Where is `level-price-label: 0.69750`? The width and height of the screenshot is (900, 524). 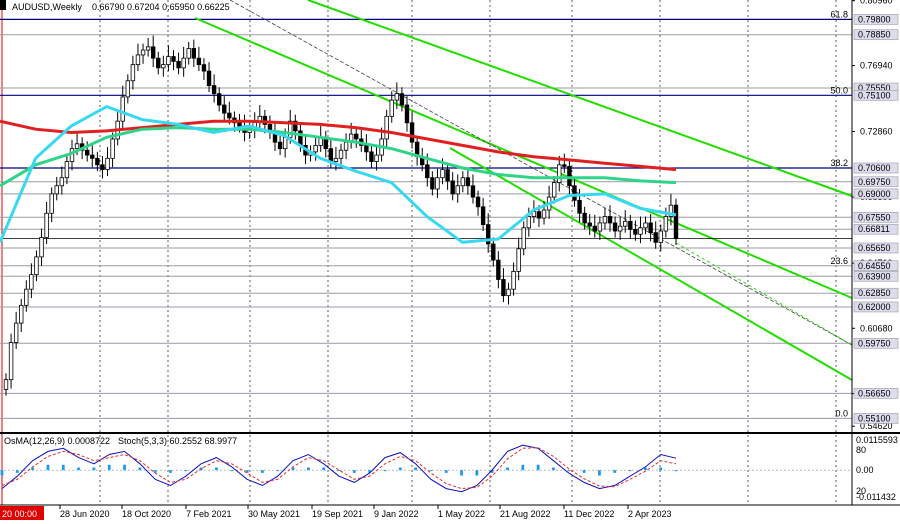 level-price-label: 0.69750 is located at coordinates (874, 182).